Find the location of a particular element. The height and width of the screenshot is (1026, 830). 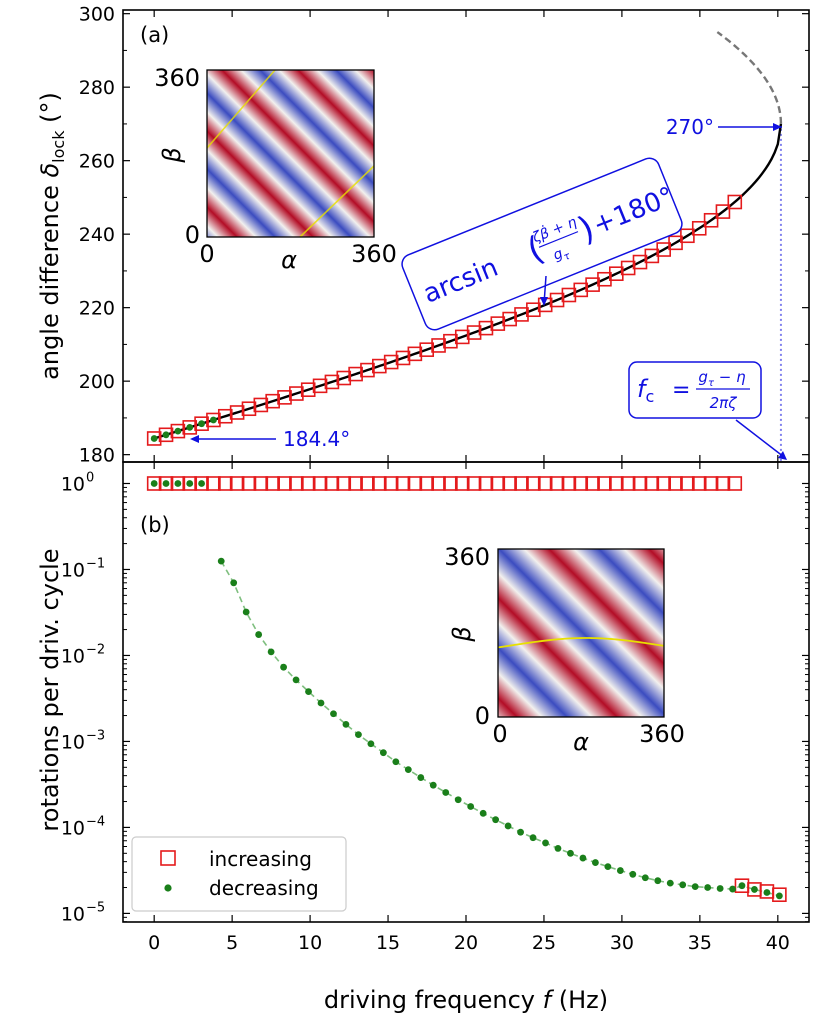

panel-a-ylabel: angle difference δlock (°) is located at coordinates (52, 236).